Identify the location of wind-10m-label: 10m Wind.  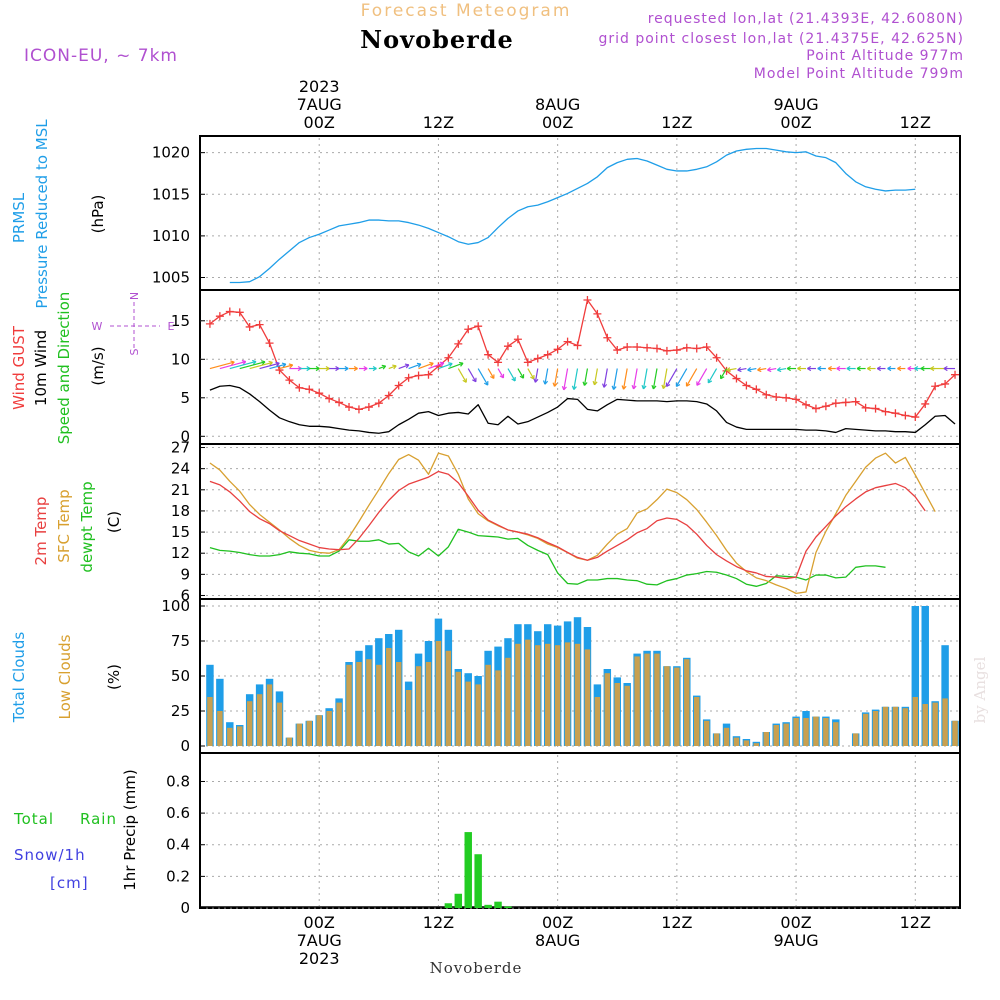
(41, 368).